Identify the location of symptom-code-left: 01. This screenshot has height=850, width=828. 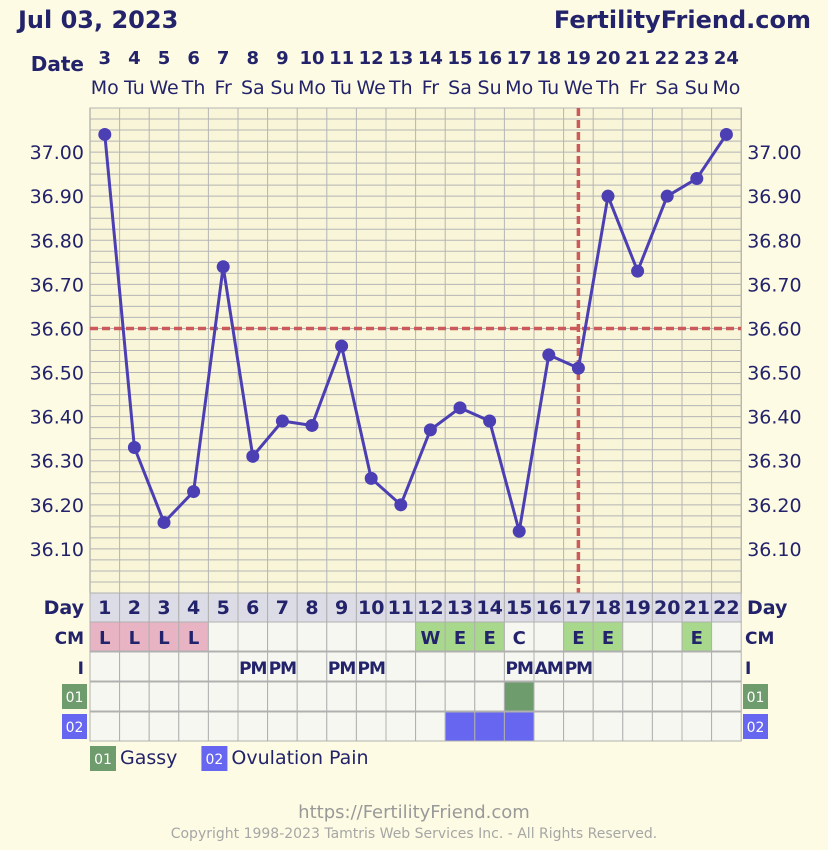
(75, 698).